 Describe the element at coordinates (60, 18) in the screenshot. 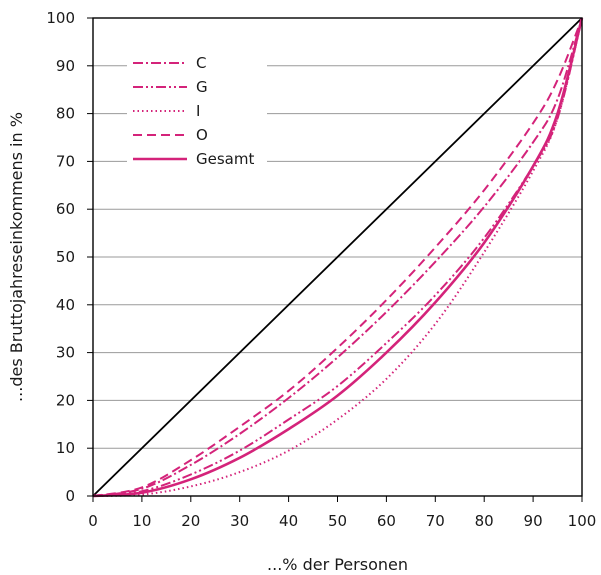

I see `y-tick-label-10: 100` at that location.